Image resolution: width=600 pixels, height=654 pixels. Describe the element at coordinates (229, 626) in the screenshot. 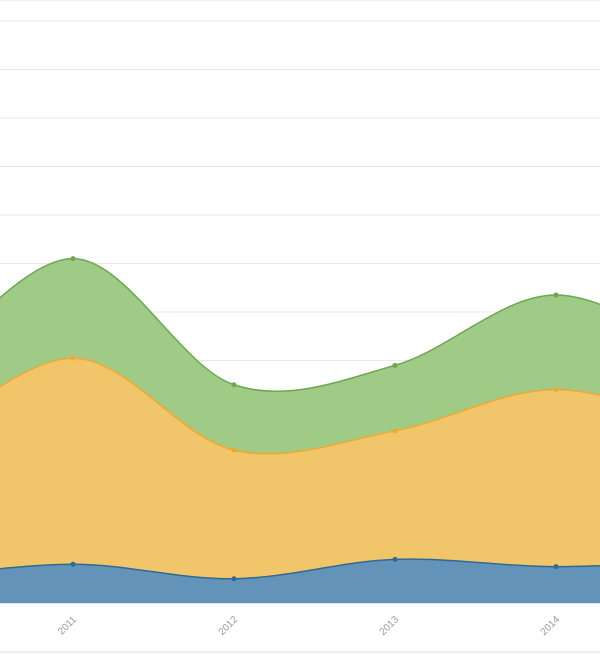

I see `x-tick-label: 2012` at that location.